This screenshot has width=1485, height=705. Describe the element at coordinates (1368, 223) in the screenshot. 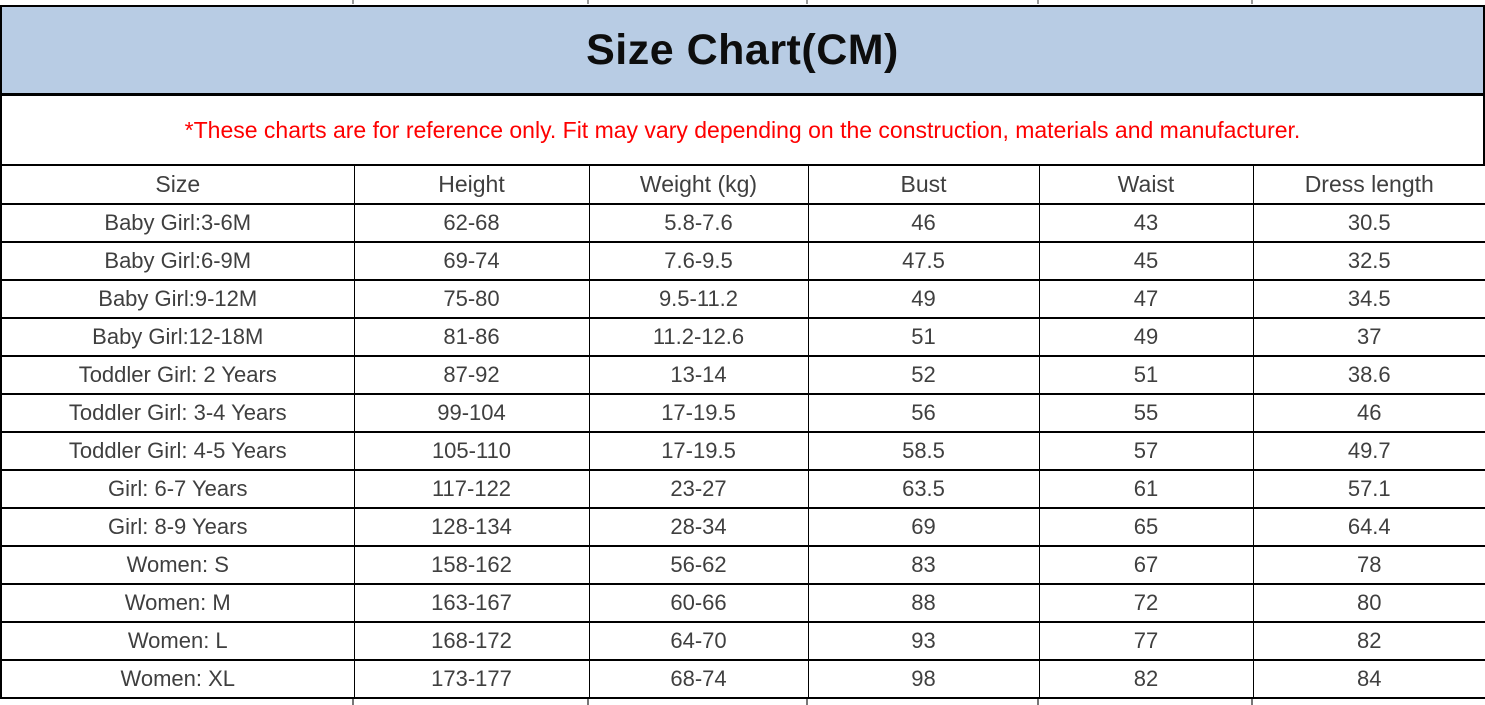

I see `cell-dress-length: 30.5` at that location.